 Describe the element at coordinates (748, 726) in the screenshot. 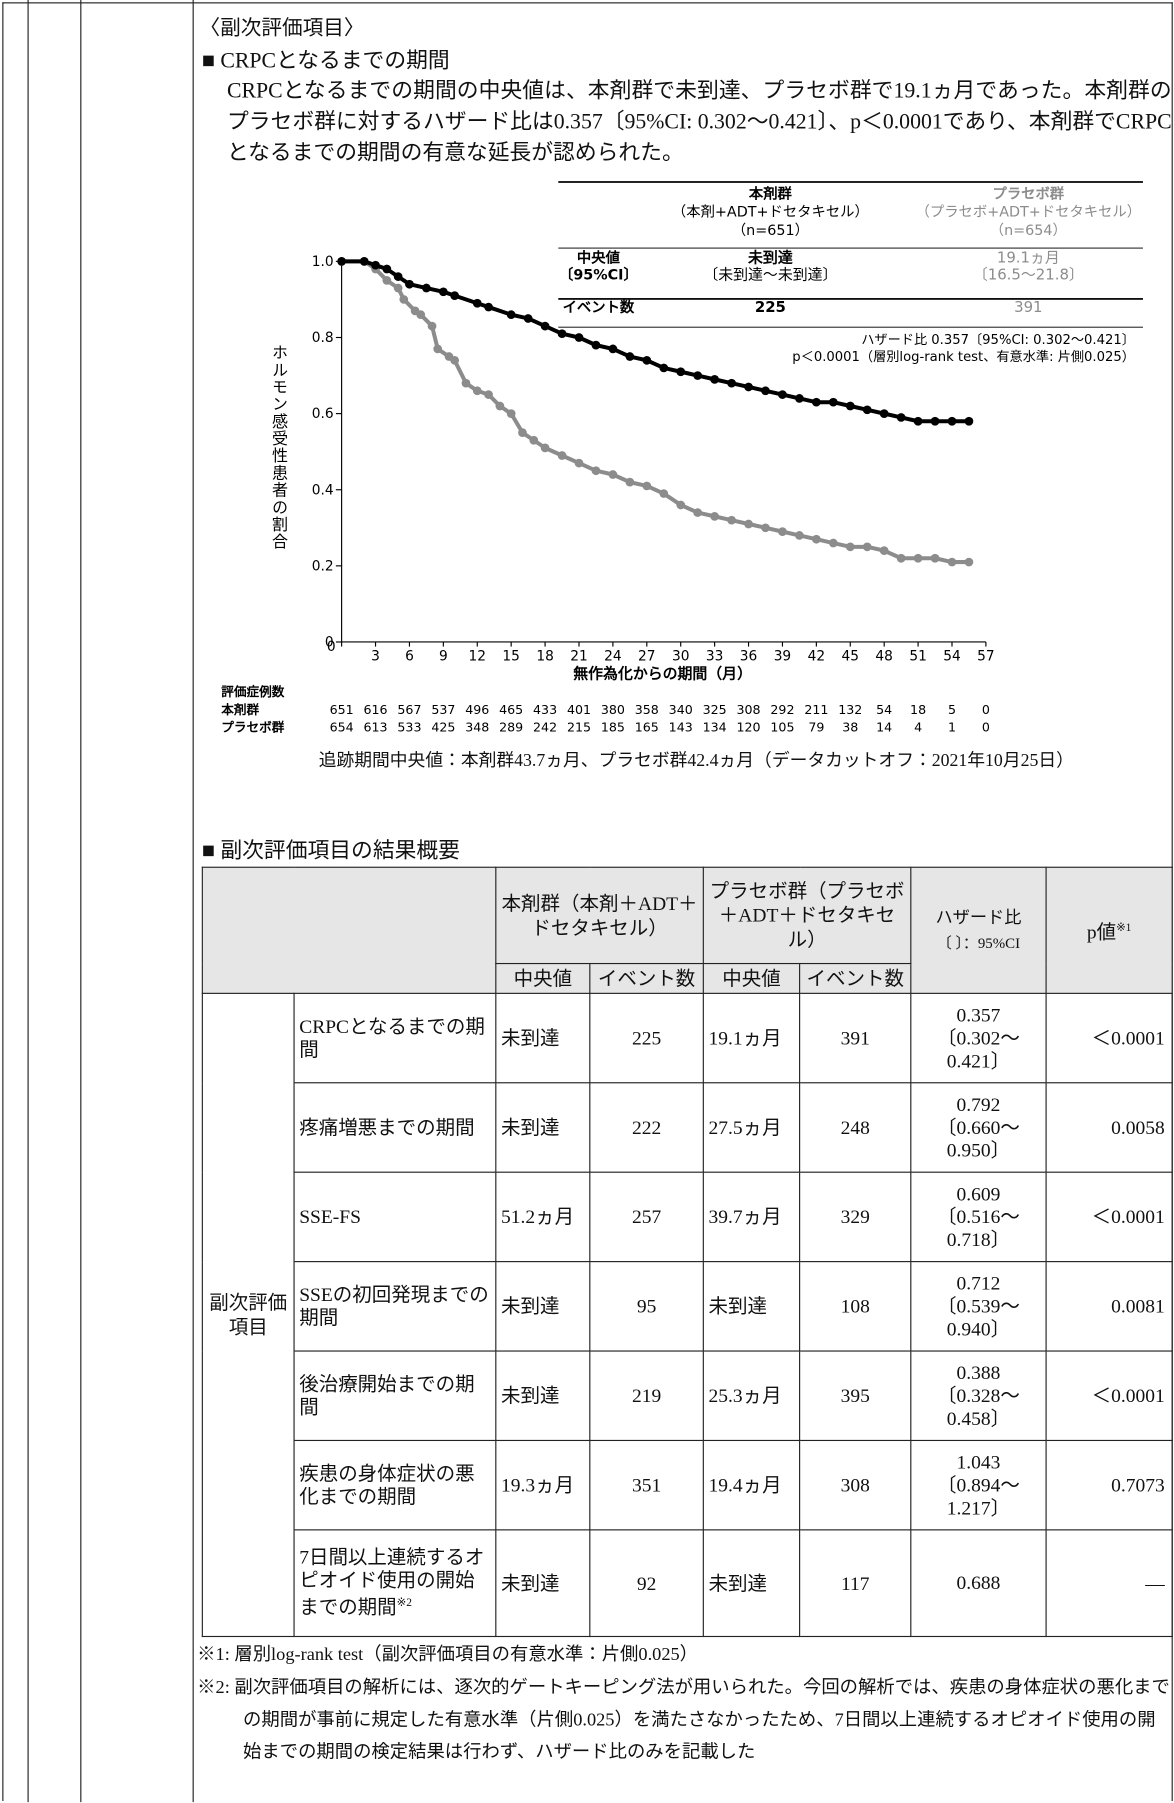

I see `risk-count: 120` at that location.